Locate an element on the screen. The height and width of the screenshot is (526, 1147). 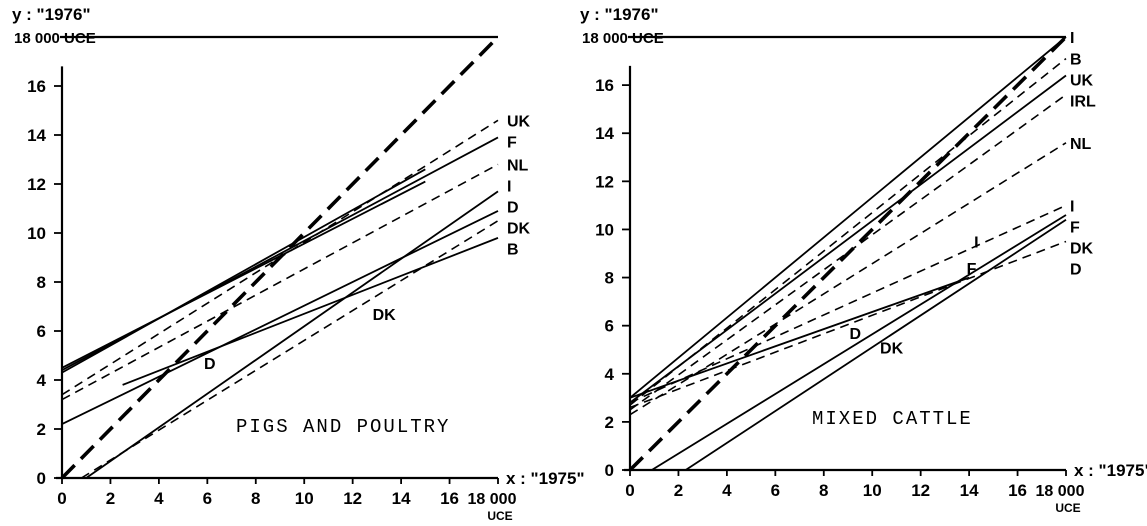
annotation-f: F is located at coordinates (972, 269).